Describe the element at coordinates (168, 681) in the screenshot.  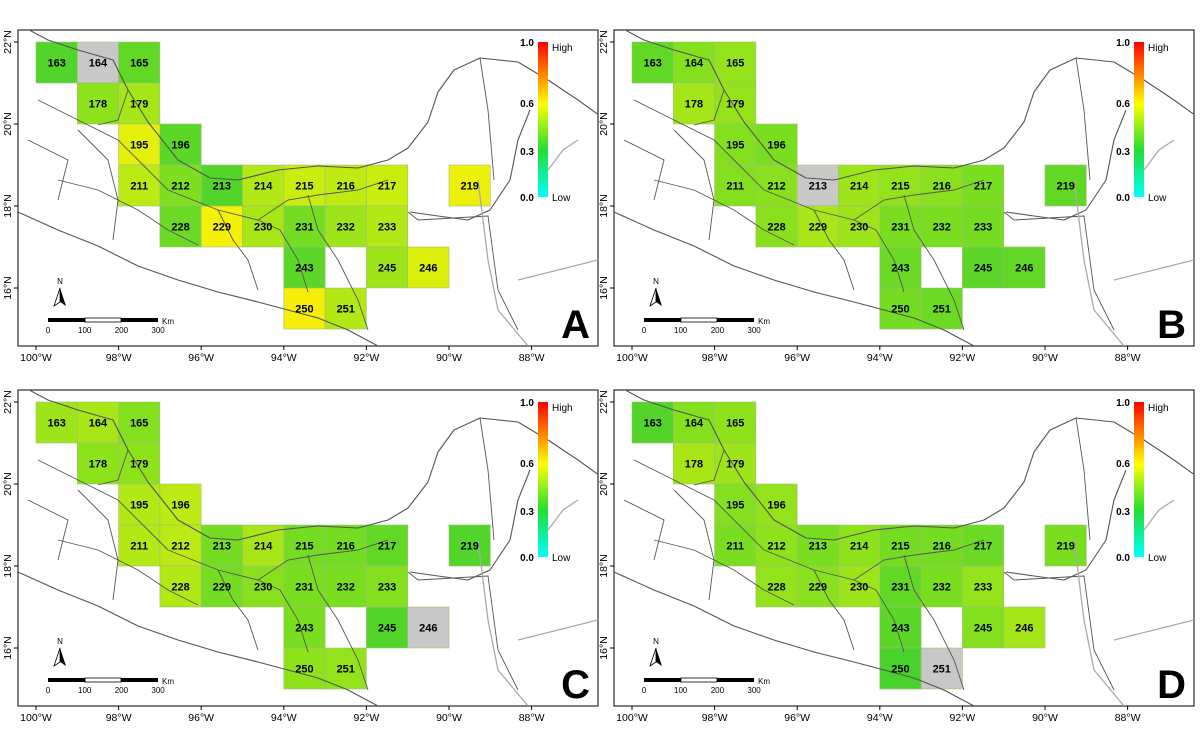
I see `scale-unit-label: Km` at that location.